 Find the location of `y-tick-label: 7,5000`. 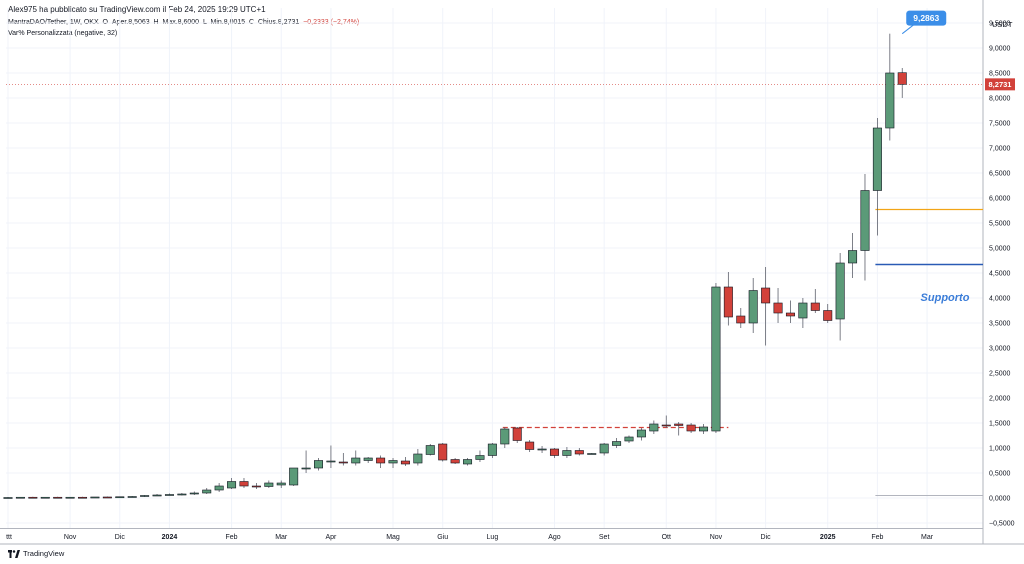

y-tick-label: 7,5000 is located at coordinates (1000, 124).